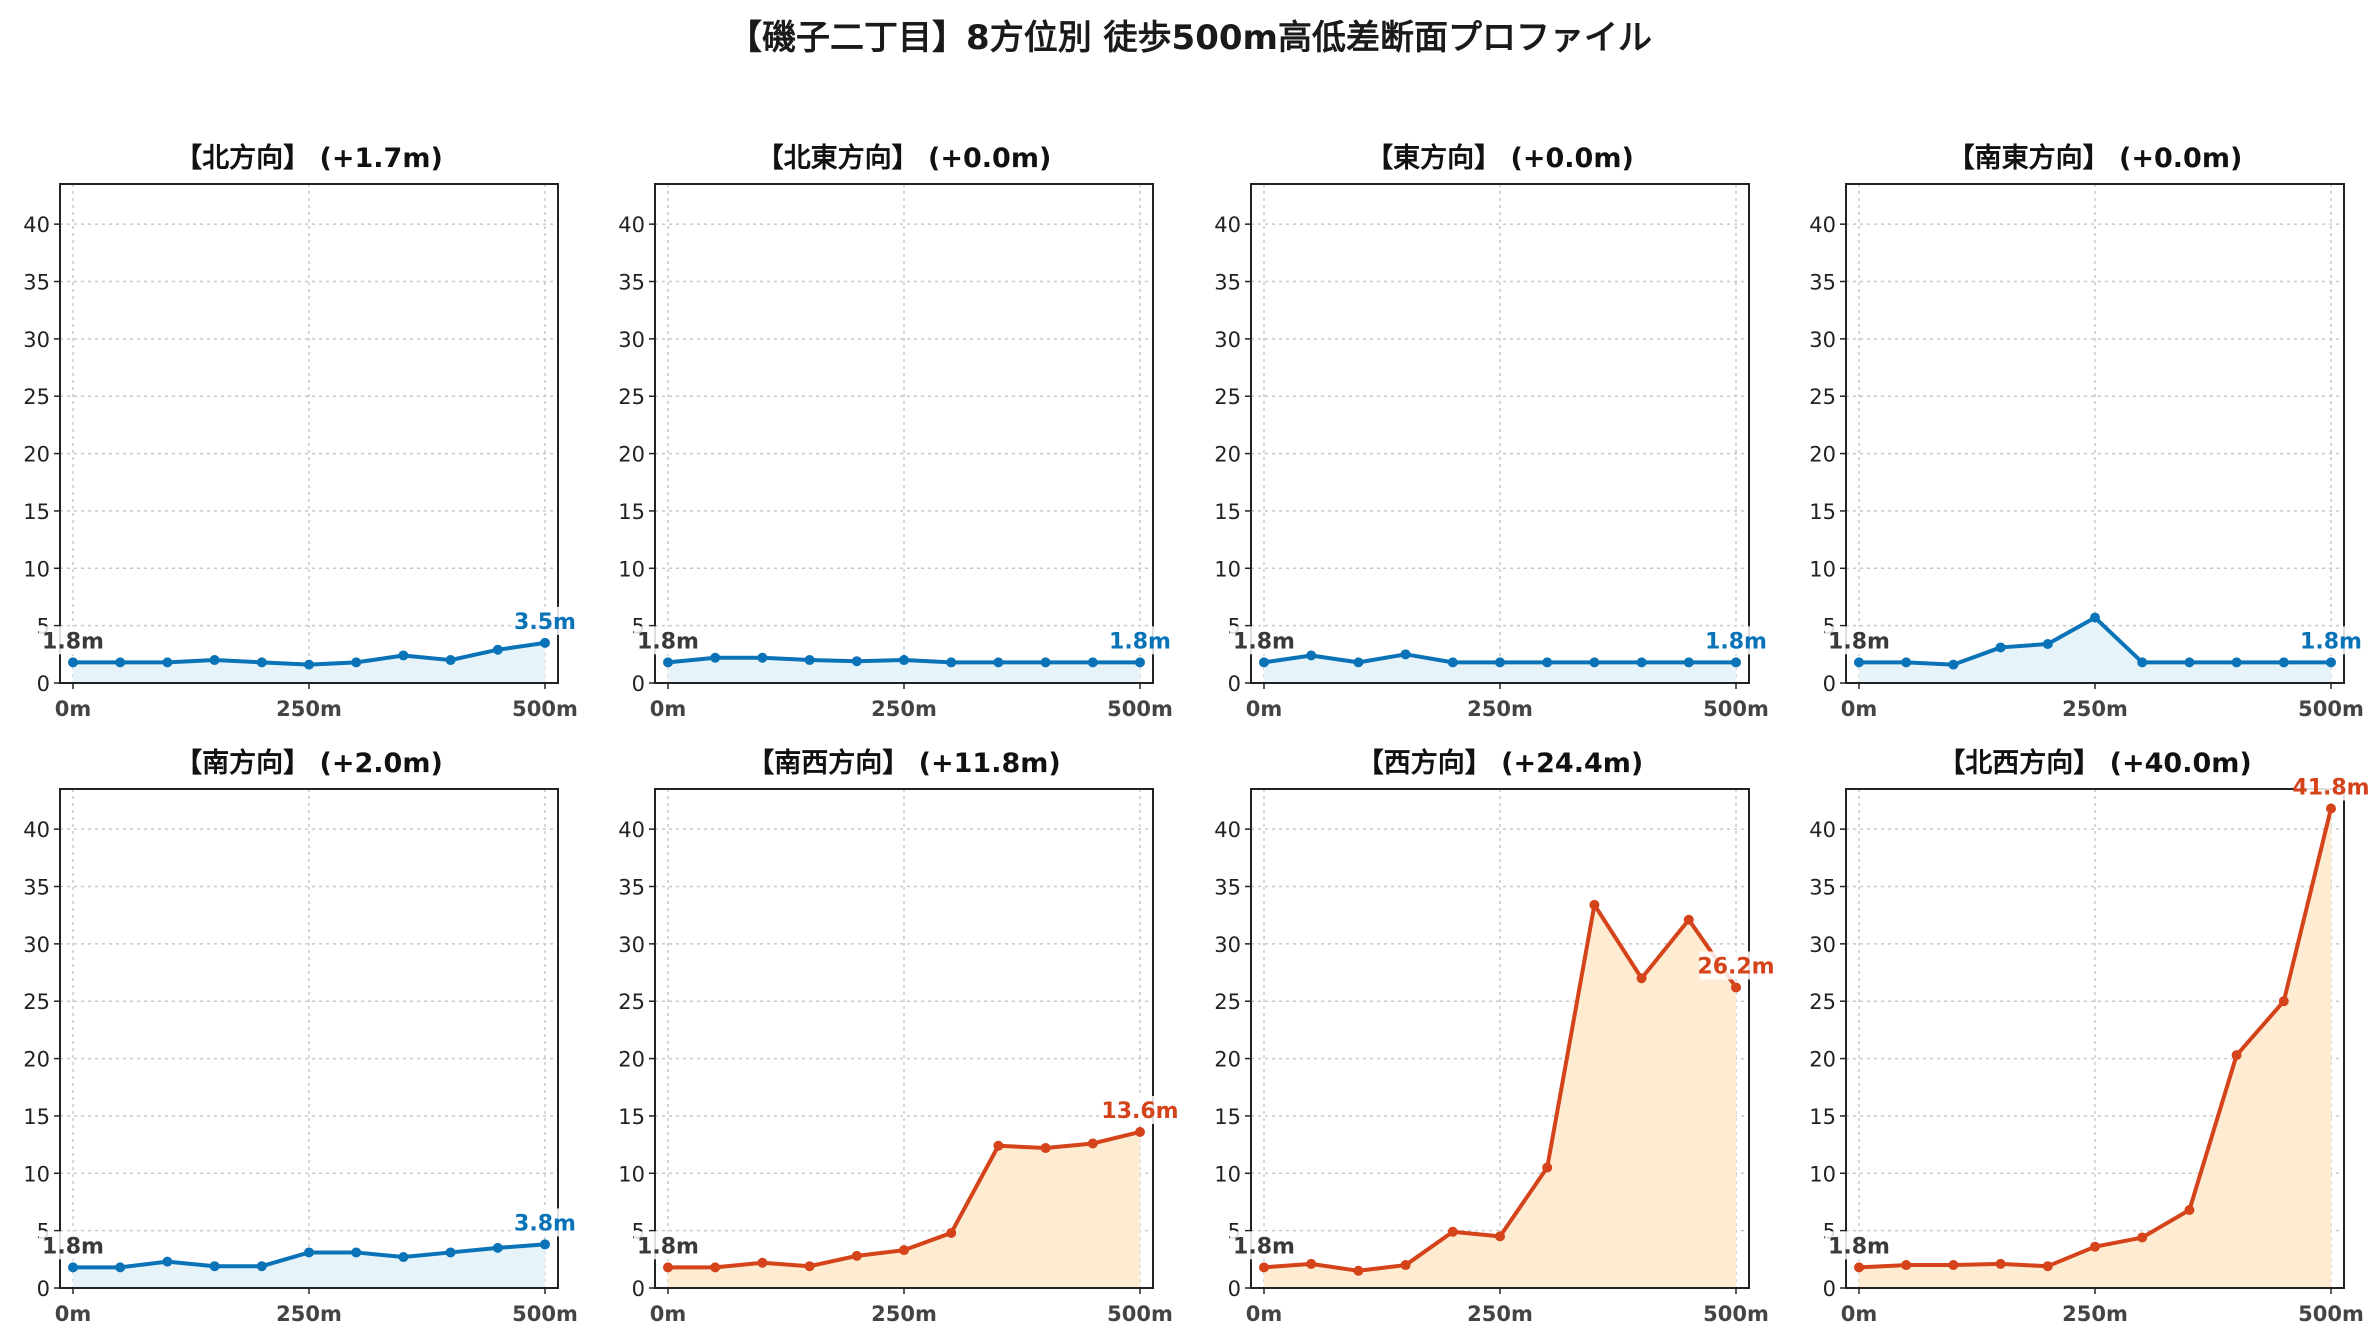 The height and width of the screenshot is (1340, 2380). I want to click on subplot-title: 【南東方向】 (+0.0m), so click(2095, 158).